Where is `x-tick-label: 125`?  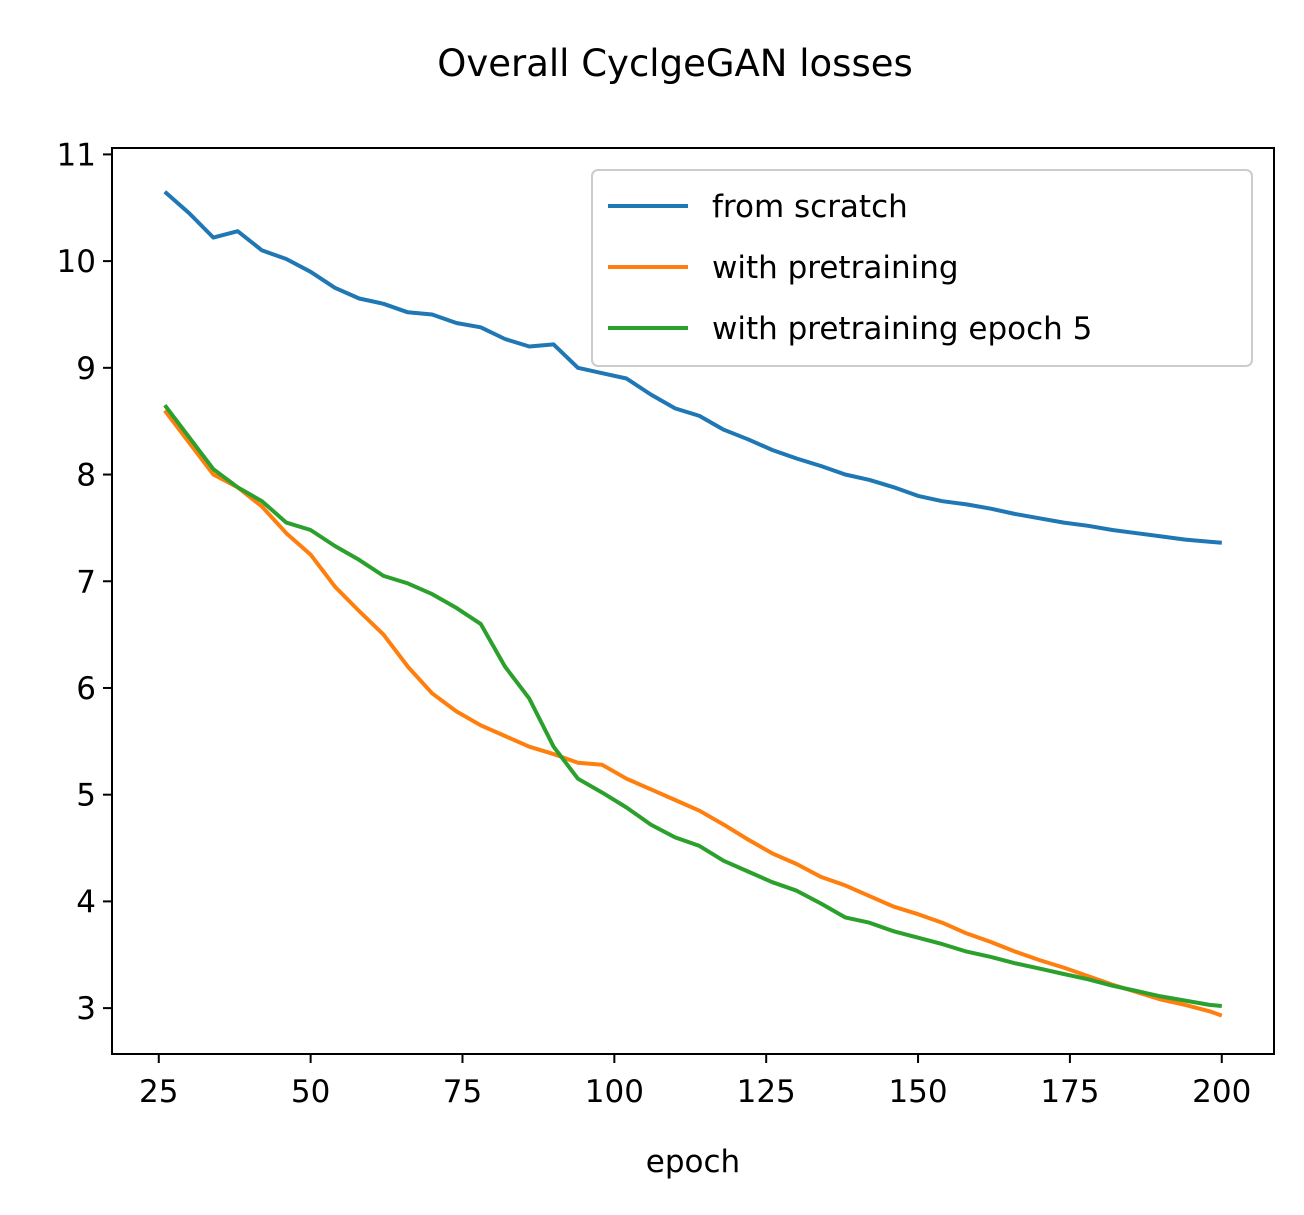
x-tick-label: 125 is located at coordinates (766, 1092).